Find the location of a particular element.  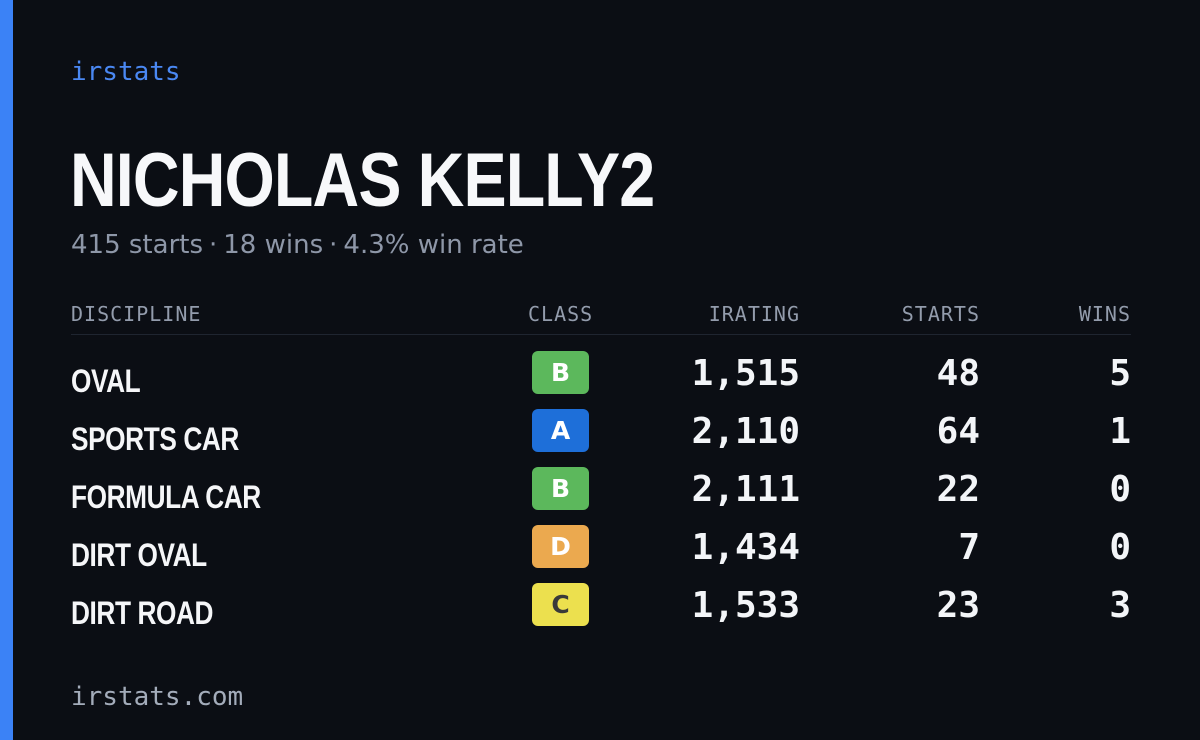

accent-bar is located at coordinates (6, 370).